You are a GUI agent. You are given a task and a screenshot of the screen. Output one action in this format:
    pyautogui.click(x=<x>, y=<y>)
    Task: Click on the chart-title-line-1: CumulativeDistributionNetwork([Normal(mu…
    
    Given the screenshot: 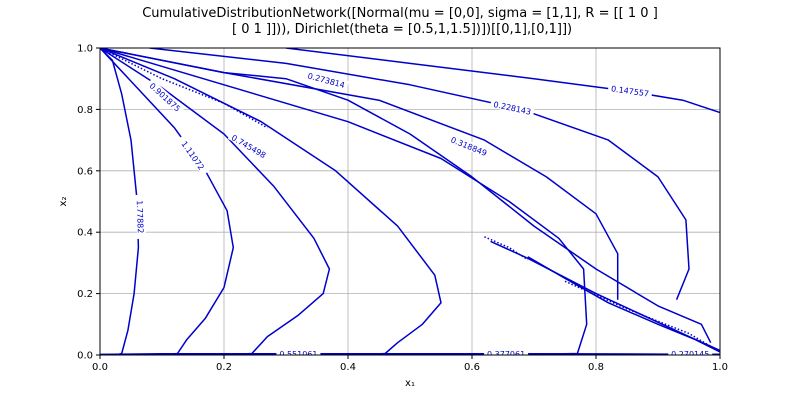 What is the action you would take?
    pyautogui.click(x=400, y=13)
    